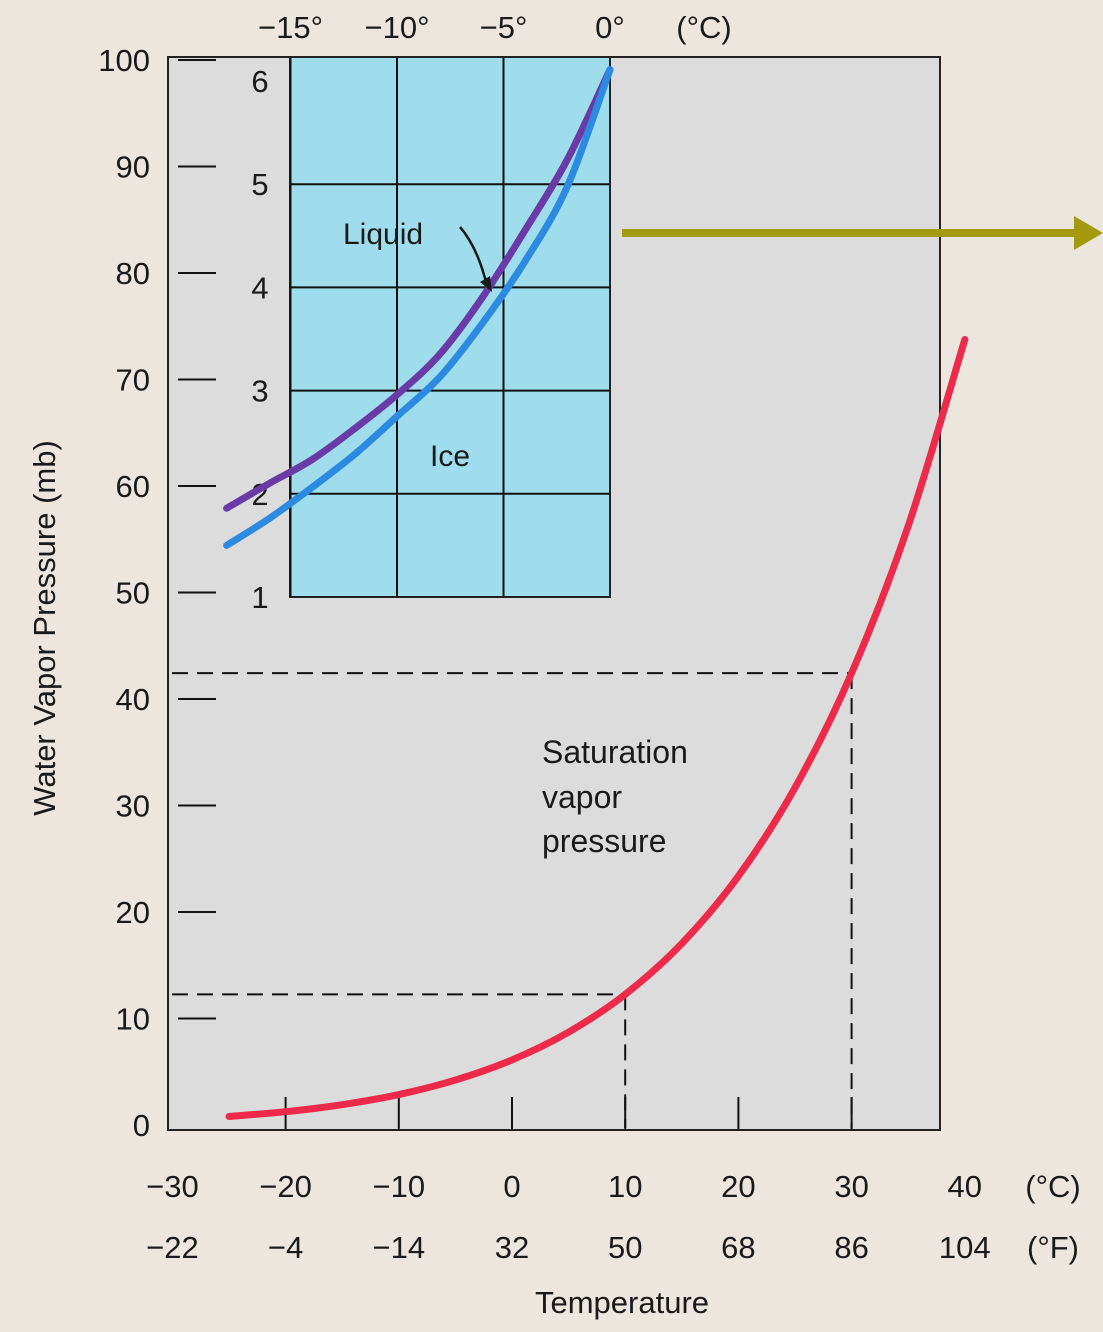 The image size is (1103, 1332). What do you see at coordinates (290, 27) in the screenshot?
I see `inset-x-tick-label: −15°` at bounding box center [290, 27].